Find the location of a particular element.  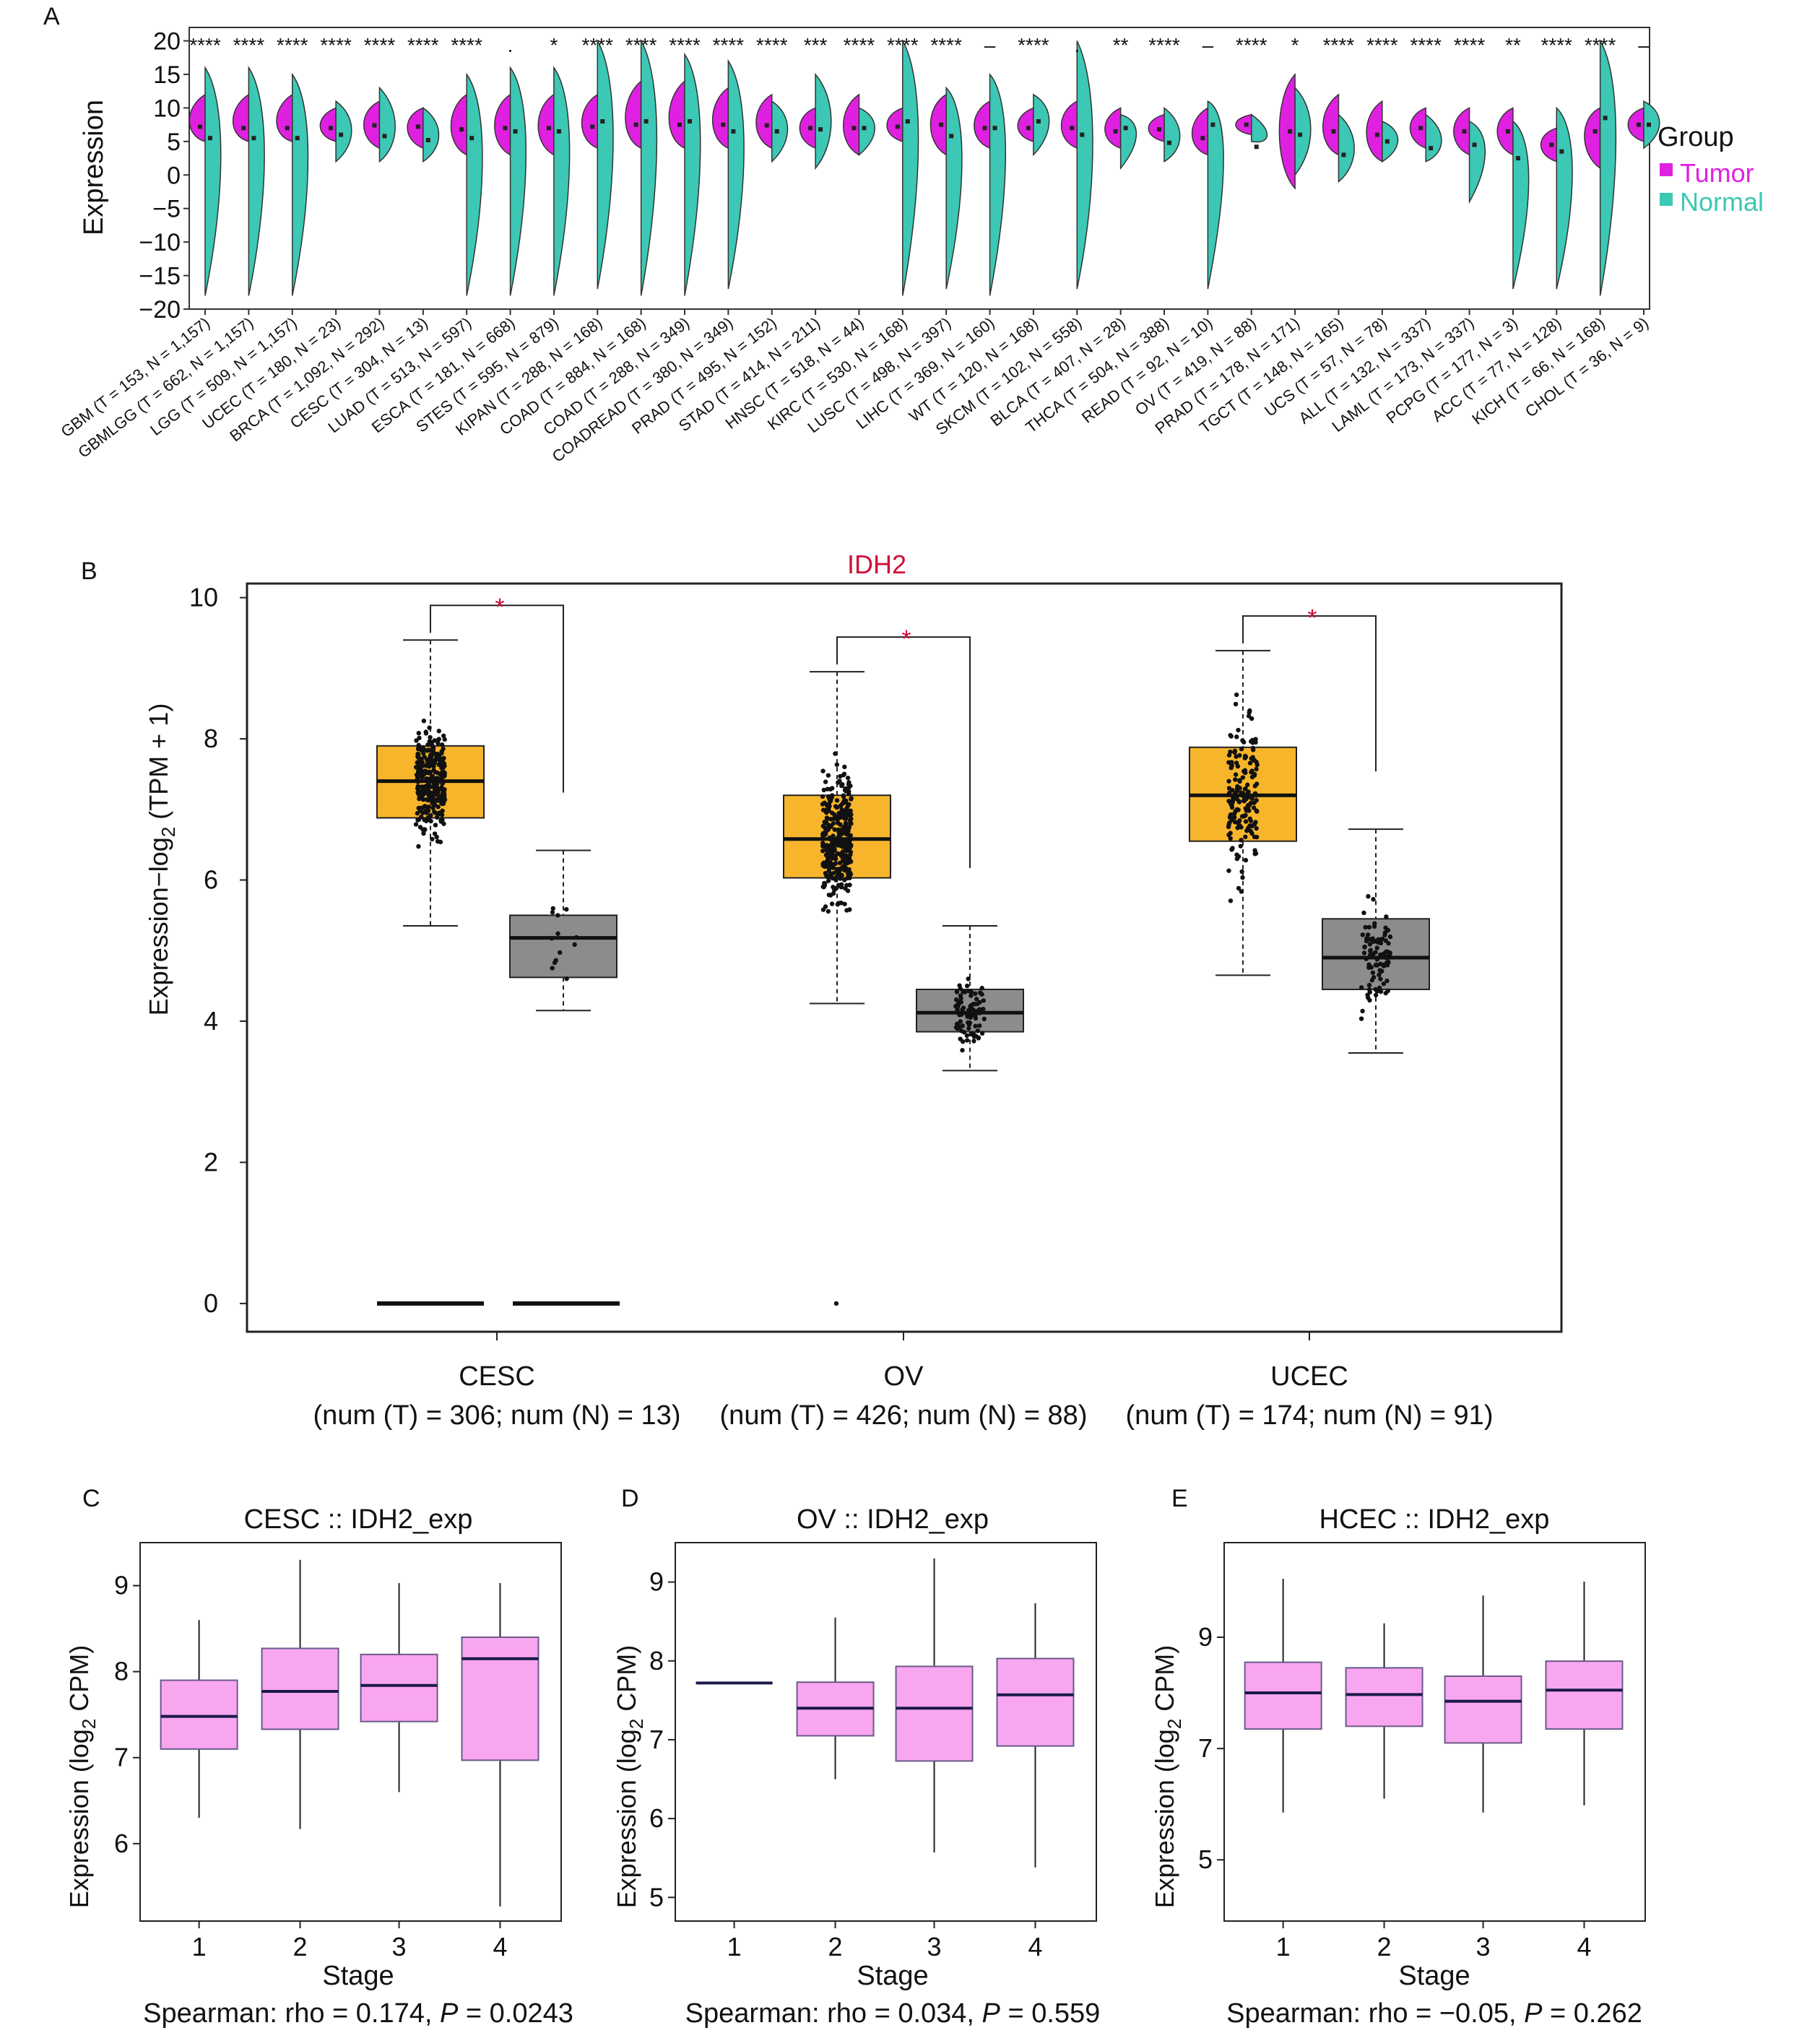

y-tick-label: −20 is located at coordinates (160, 310).